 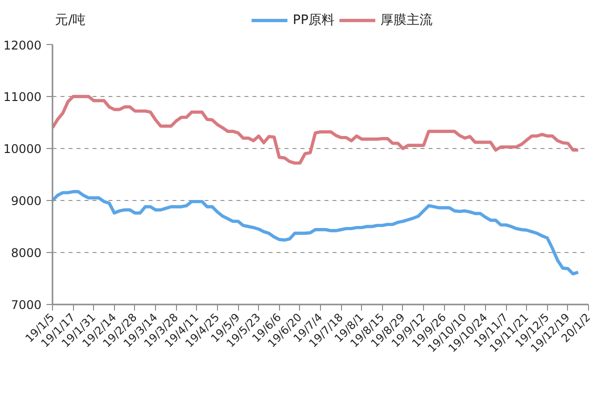 I want to click on y-tick-label: 12000, so click(x=22, y=45).